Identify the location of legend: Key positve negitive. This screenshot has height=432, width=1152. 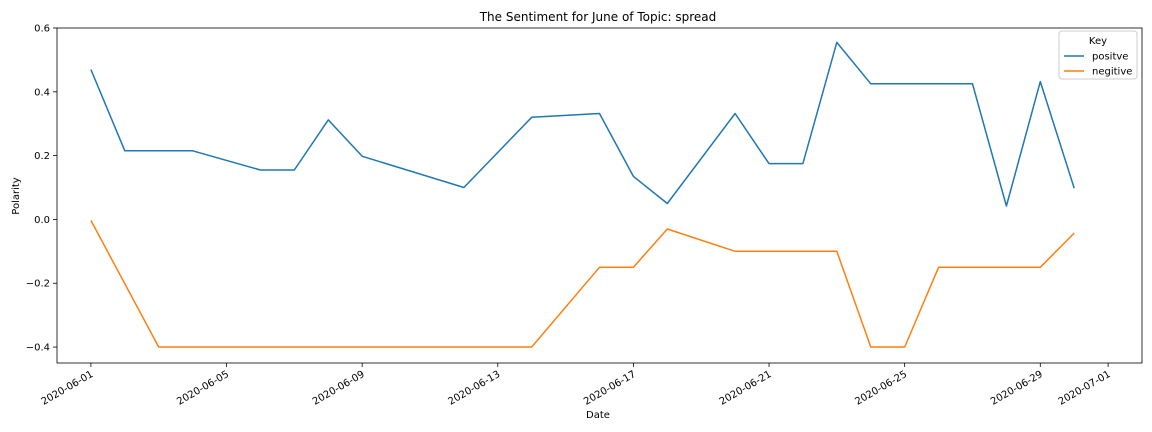
(1098, 55).